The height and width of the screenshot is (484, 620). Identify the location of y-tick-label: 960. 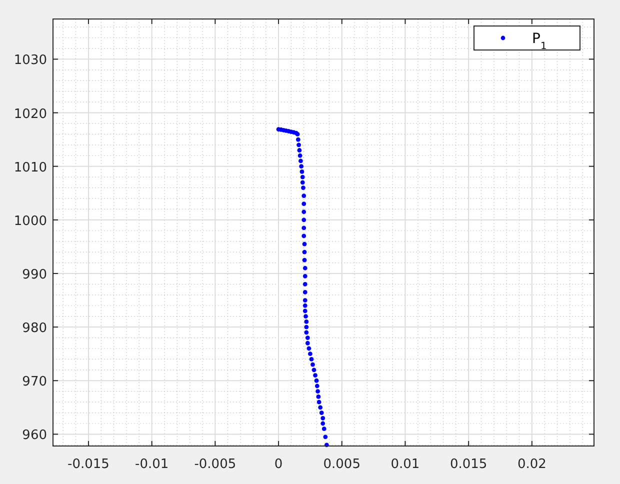
(34, 436).